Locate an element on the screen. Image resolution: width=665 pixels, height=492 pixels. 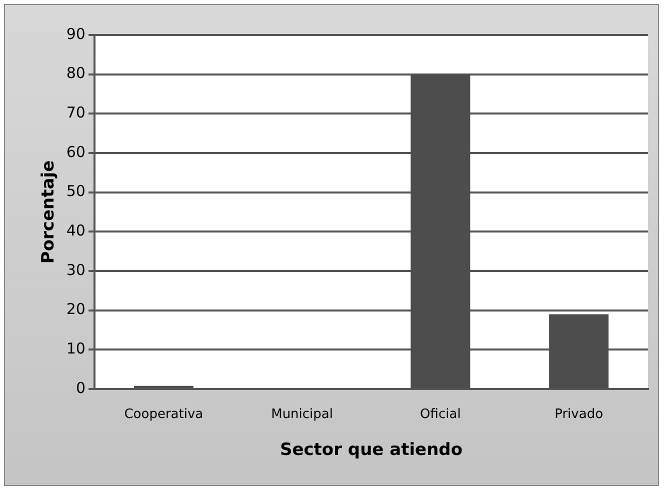
y-axis-title: Porcentaje is located at coordinates (48, 212).